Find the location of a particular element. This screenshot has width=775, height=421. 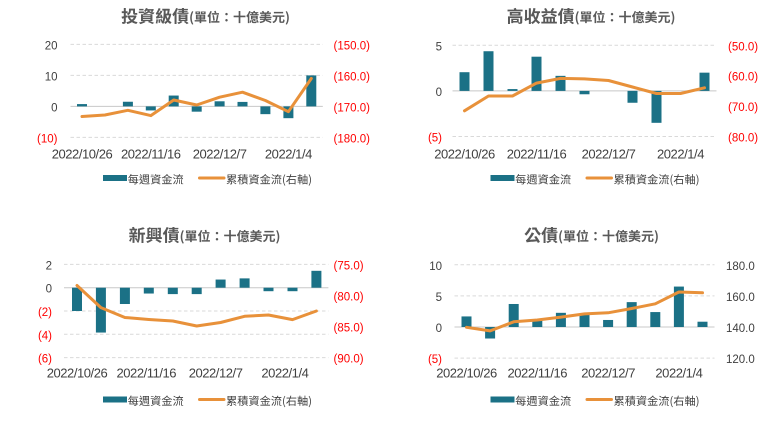

svg-text: (50.0) is located at coordinates (743, 47).